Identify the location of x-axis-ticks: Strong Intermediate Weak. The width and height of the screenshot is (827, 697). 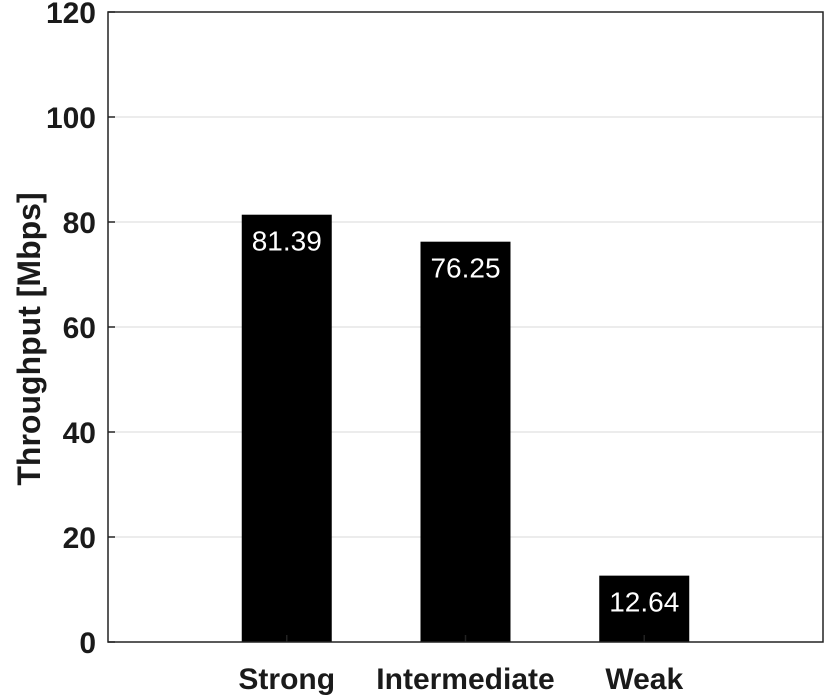
(460, 665).